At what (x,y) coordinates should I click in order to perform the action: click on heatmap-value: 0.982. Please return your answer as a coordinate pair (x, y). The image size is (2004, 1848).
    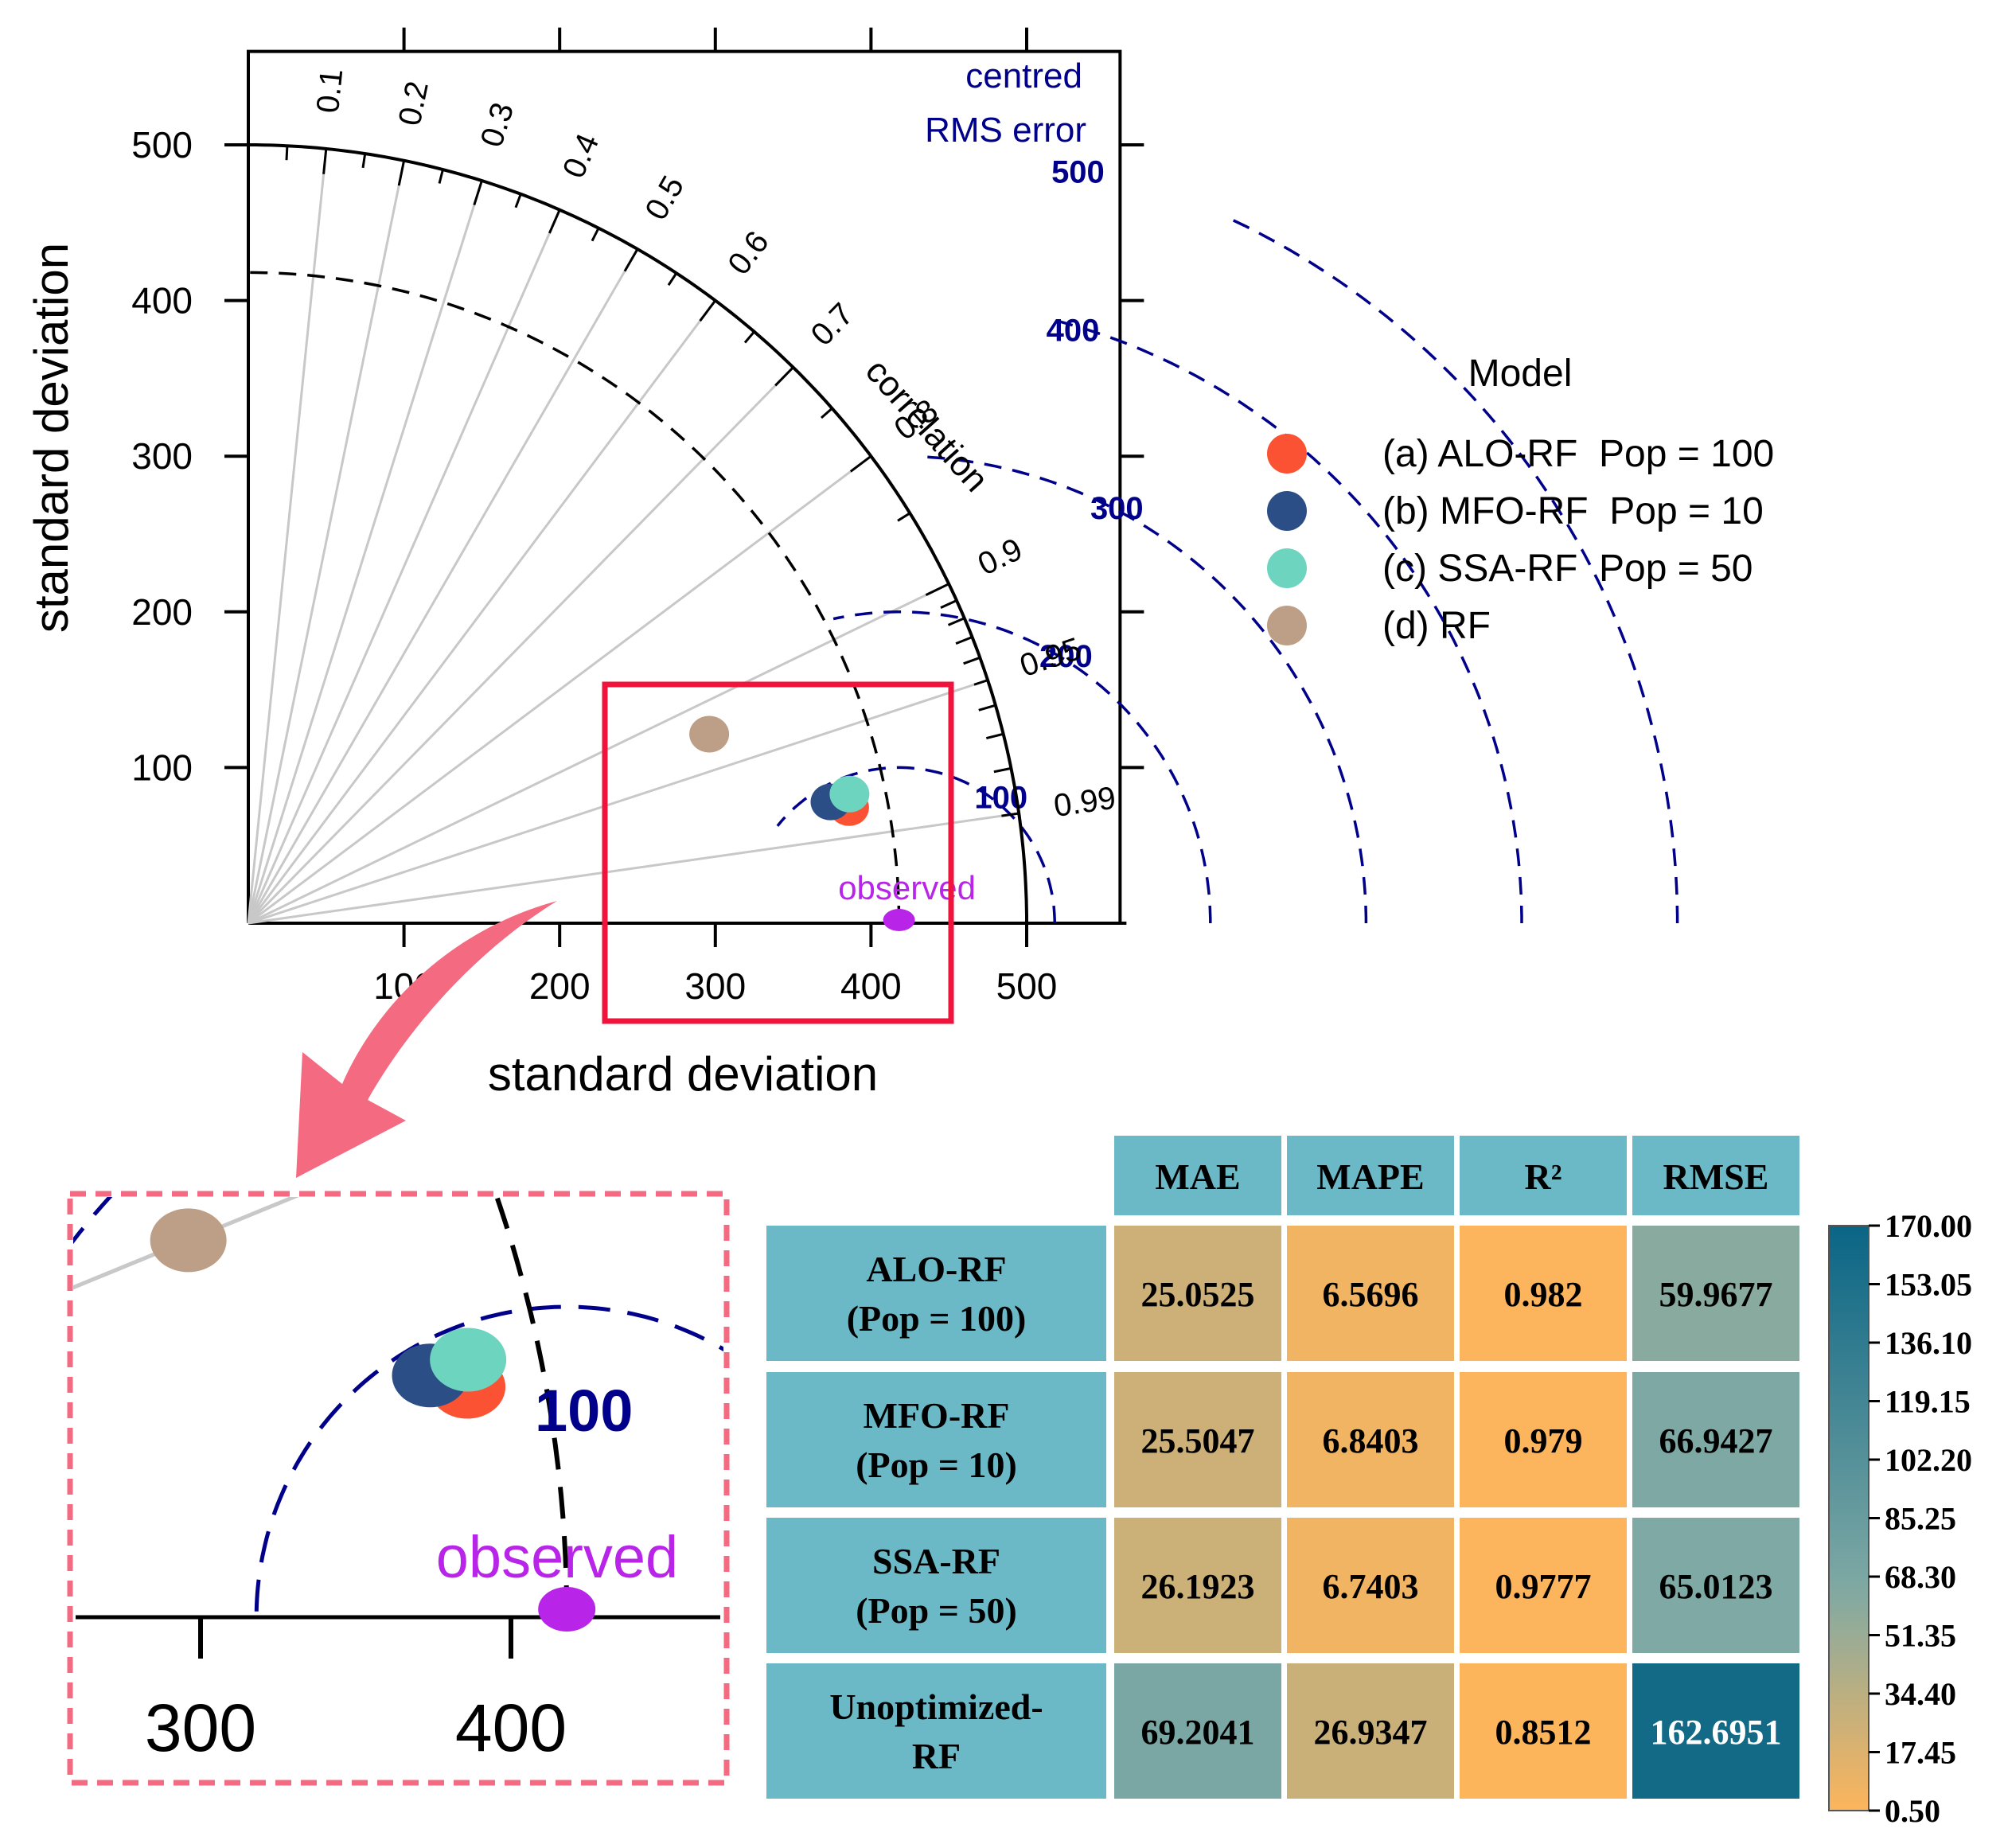
    Looking at the image, I should click on (1543, 1295).